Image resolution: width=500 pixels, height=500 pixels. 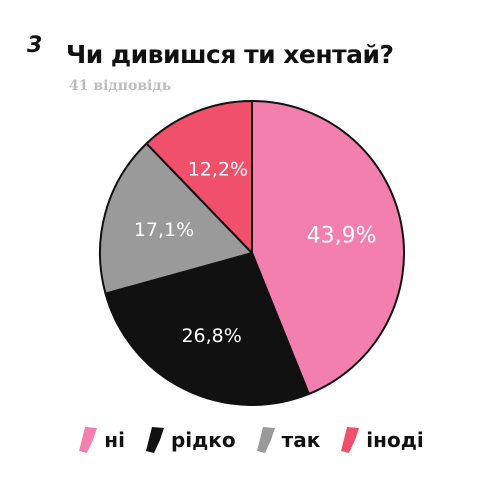 What do you see at coordinates (164, 230) in the screenshot?
I see `slice-label-2: 17,1%` at bounding box center [164, 230].